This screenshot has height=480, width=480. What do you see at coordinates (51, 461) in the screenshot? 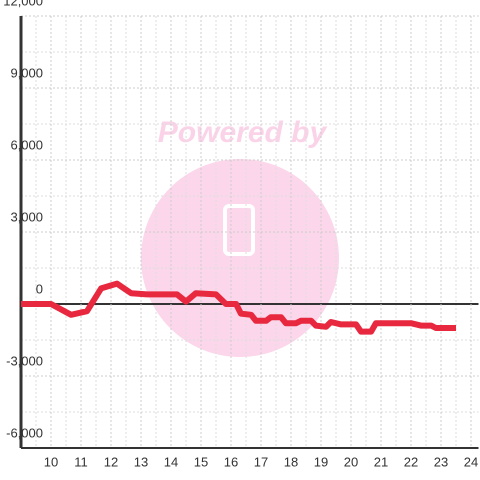
I see `x-tick-label: 10` at bounding box center [51, 461].